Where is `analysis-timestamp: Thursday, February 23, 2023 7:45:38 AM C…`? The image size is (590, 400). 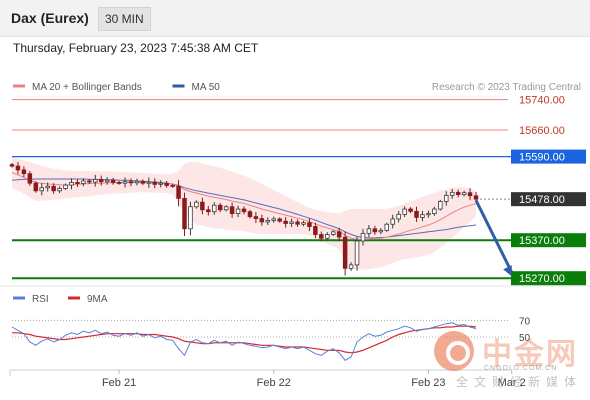 analysis-timestamp: Thursday, February 23, 2023 7:45:38 AM C… is located at coordinates (136, 48).